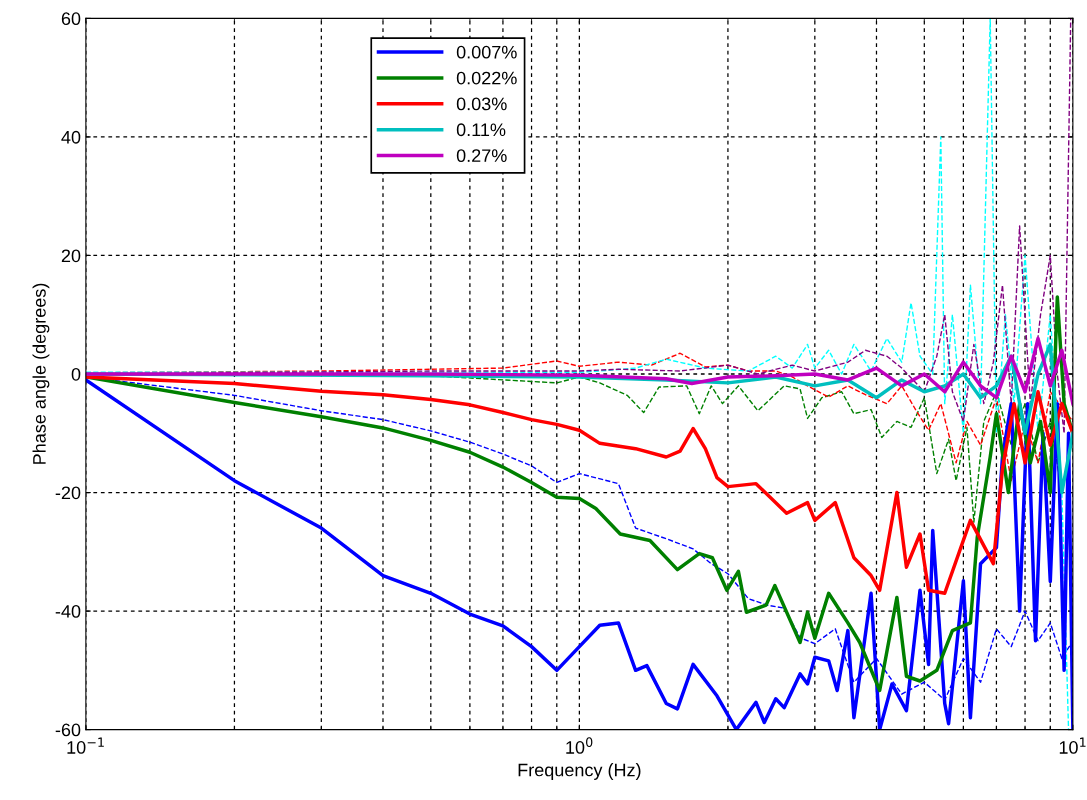  I want to click on x-axis-title: Frequency (Hz), so click(579, 771).